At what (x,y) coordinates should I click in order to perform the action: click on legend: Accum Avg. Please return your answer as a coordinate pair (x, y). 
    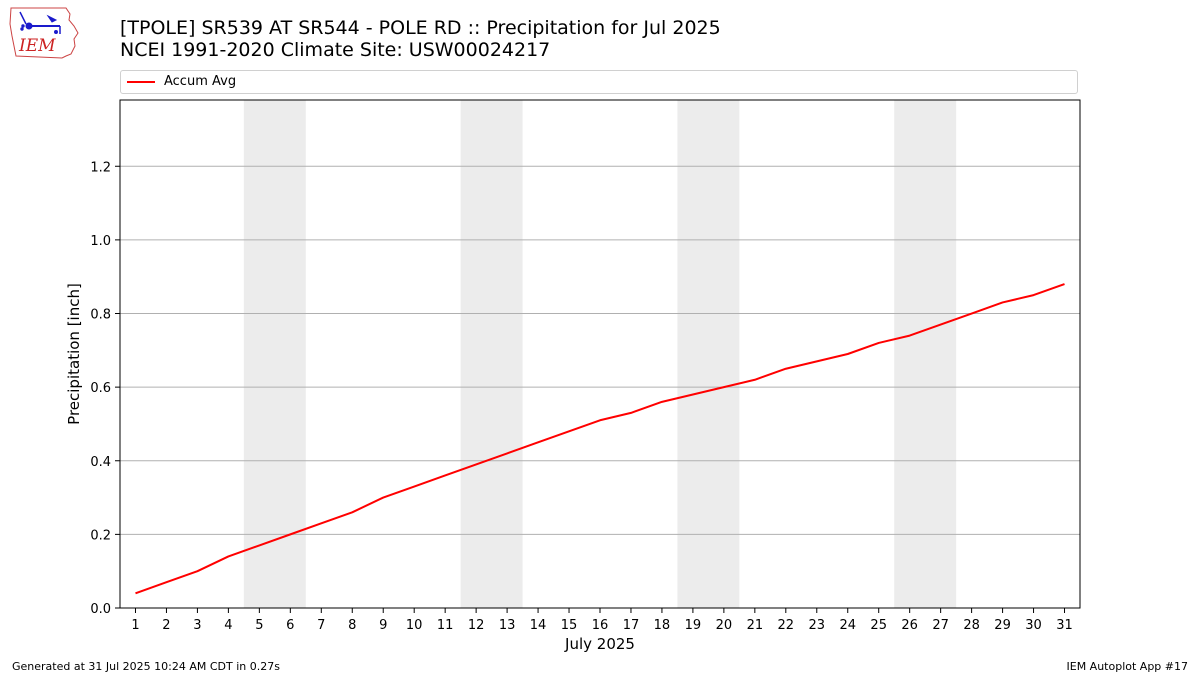
    Looking at the image, I should click on (599, 82).